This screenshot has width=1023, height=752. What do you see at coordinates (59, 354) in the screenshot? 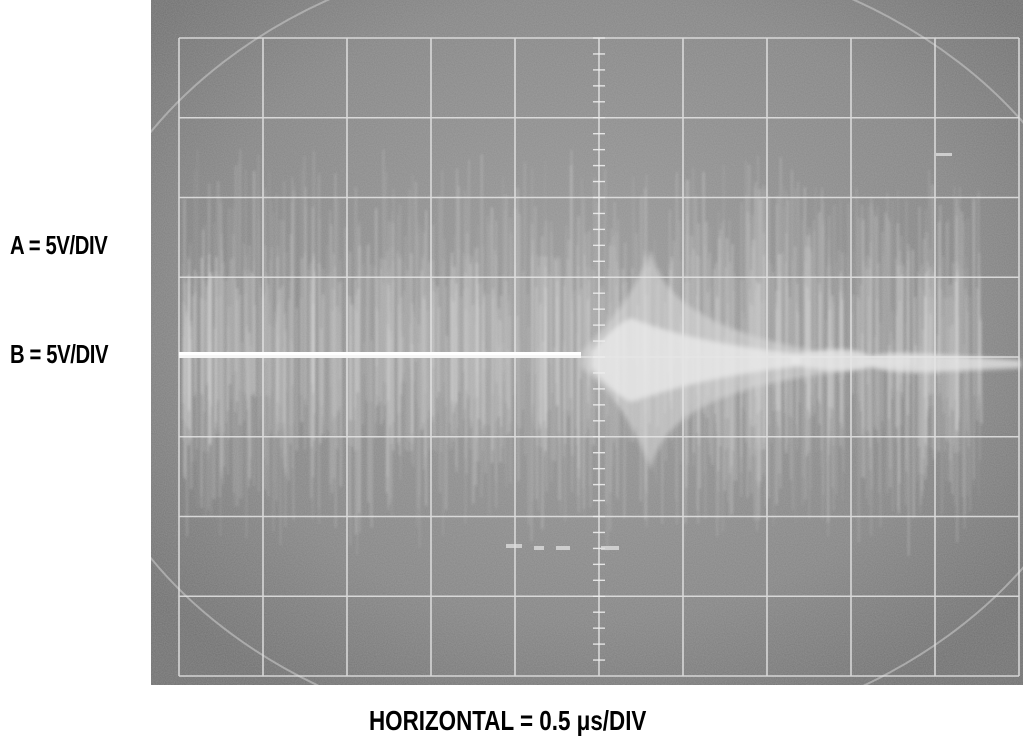
I see `channel-b-scale-label: B = 5V/DIV` at bounding box center [59, 354].